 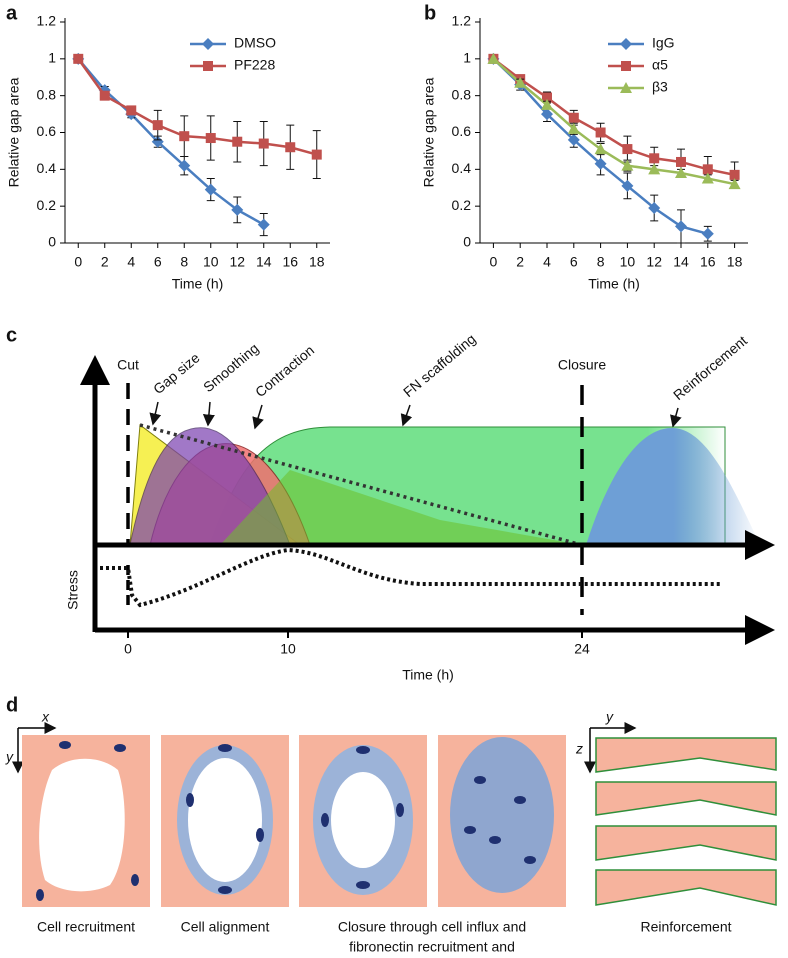 What do you see at coordinates (415, 415) in the screenshot?
I see `pointers` at bounding box center [415, 415].